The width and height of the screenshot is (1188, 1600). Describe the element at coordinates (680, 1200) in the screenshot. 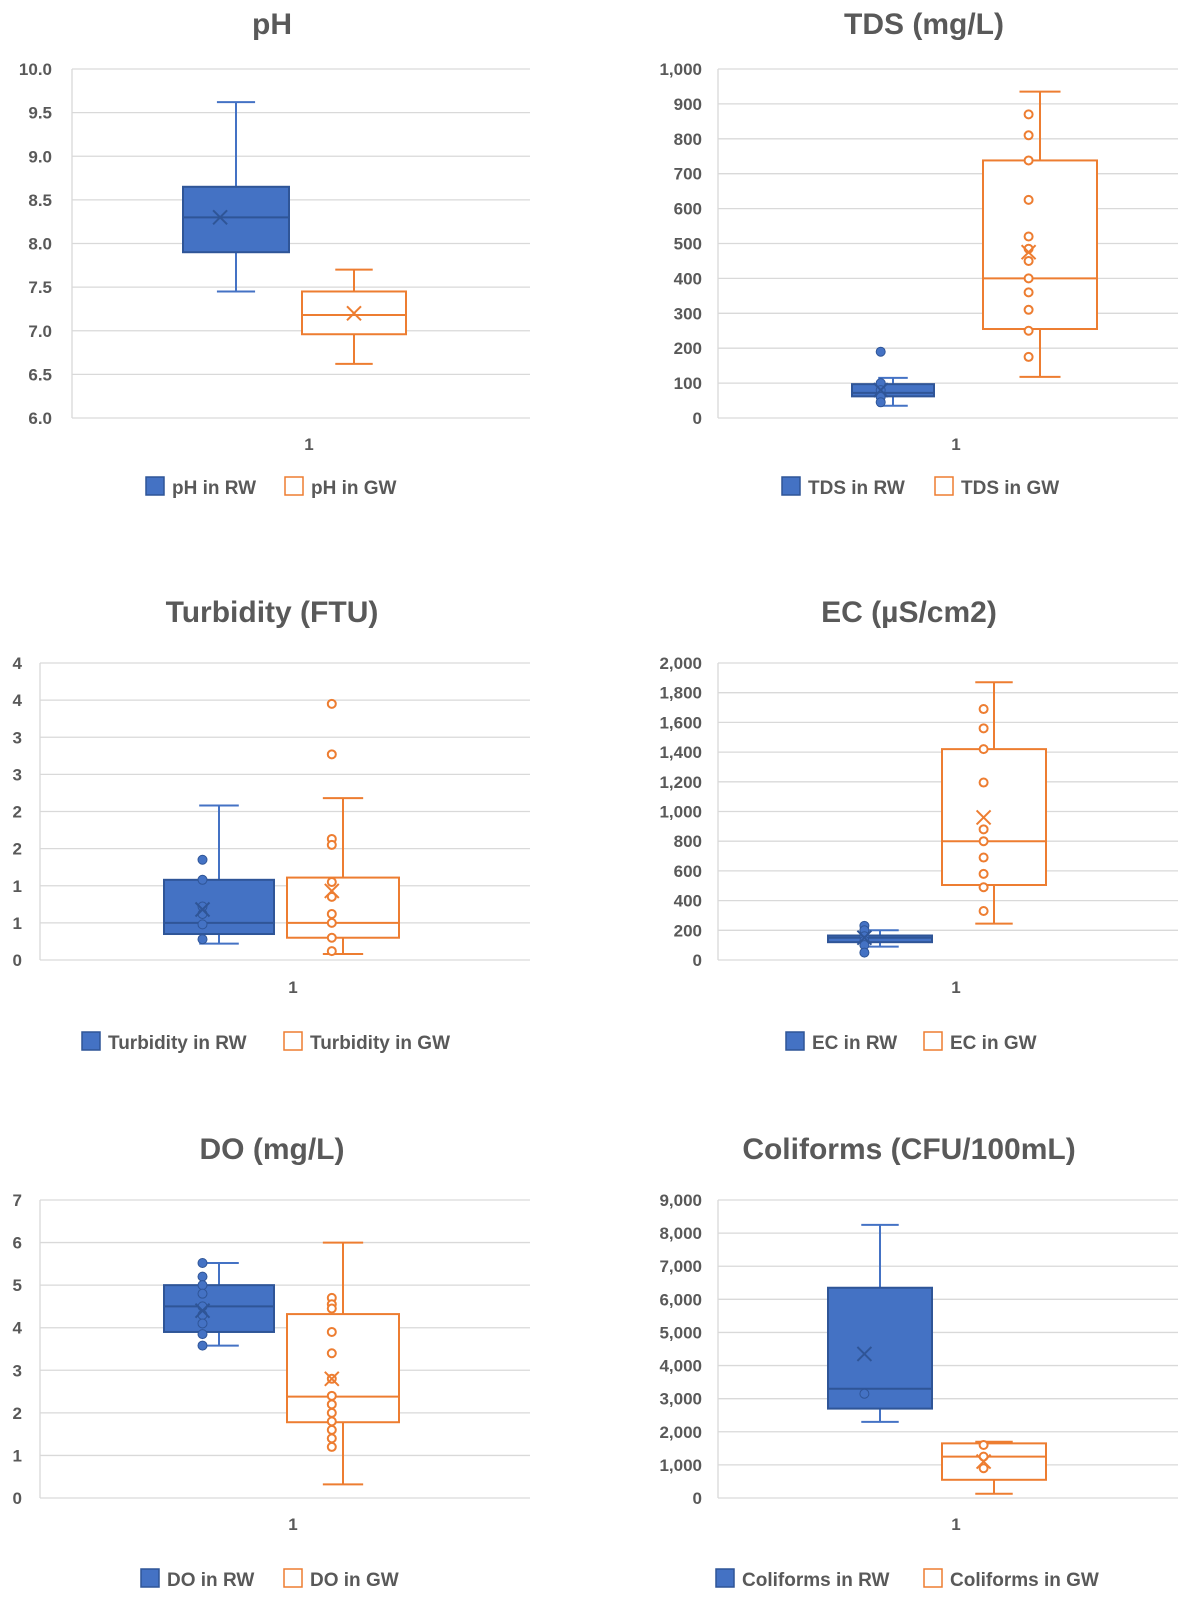

I see `y-tick-label: 9,000` at that location.